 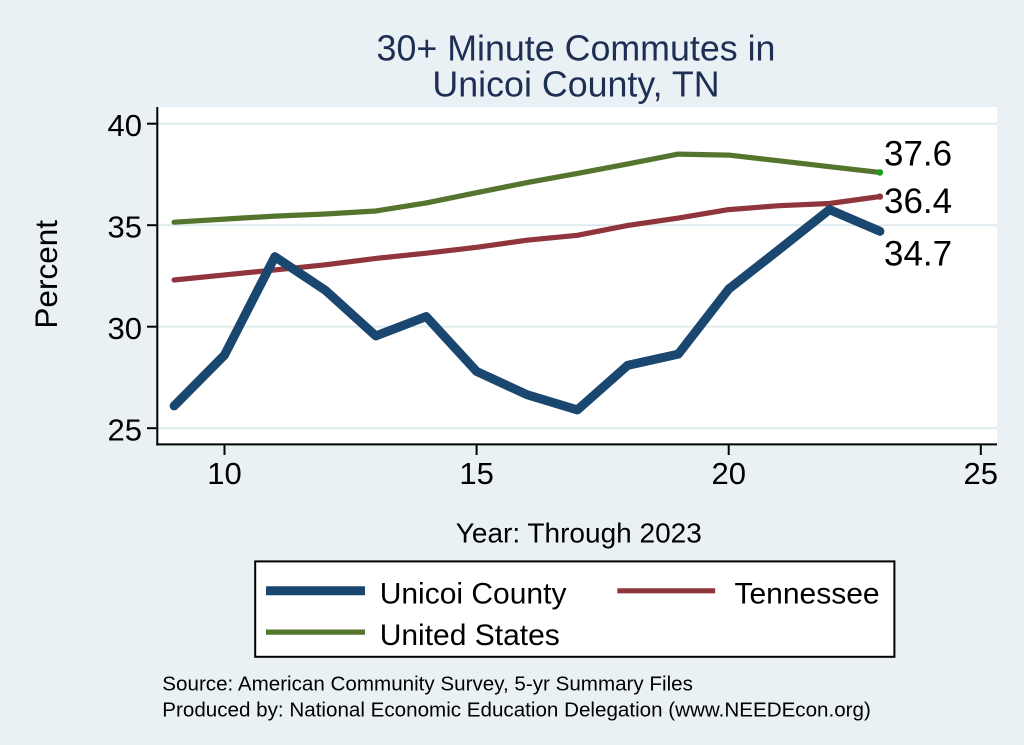 I want to click on svg-text: 30, so click(x=125, y=328).